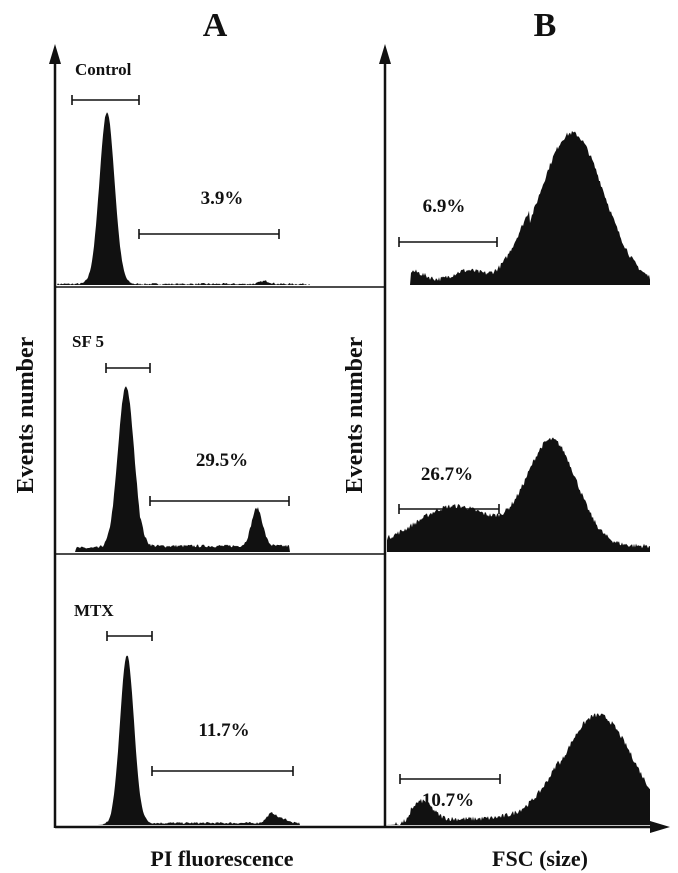 This screenshot has height=873, width=678. Describe the element at coordinates (26, 414) in the screenshot. I see `y-axis-title-a: Events number` at that location.